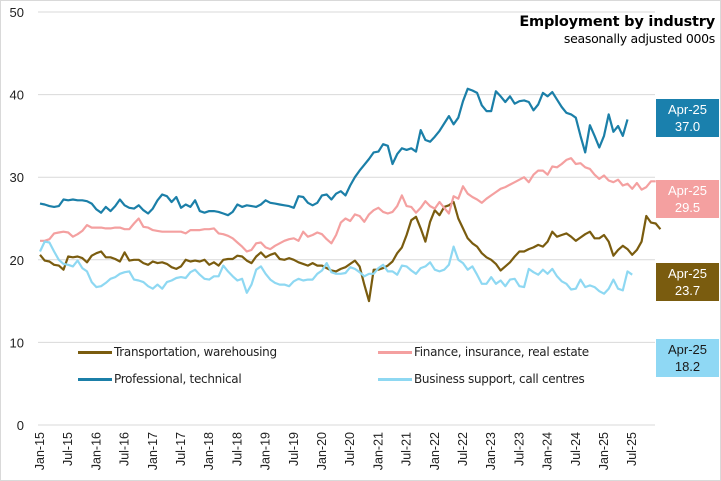 This screenshot has width=721, height=481. I want to click on legend-item-1: Finance, insurance, real estate, so click(483, 352).